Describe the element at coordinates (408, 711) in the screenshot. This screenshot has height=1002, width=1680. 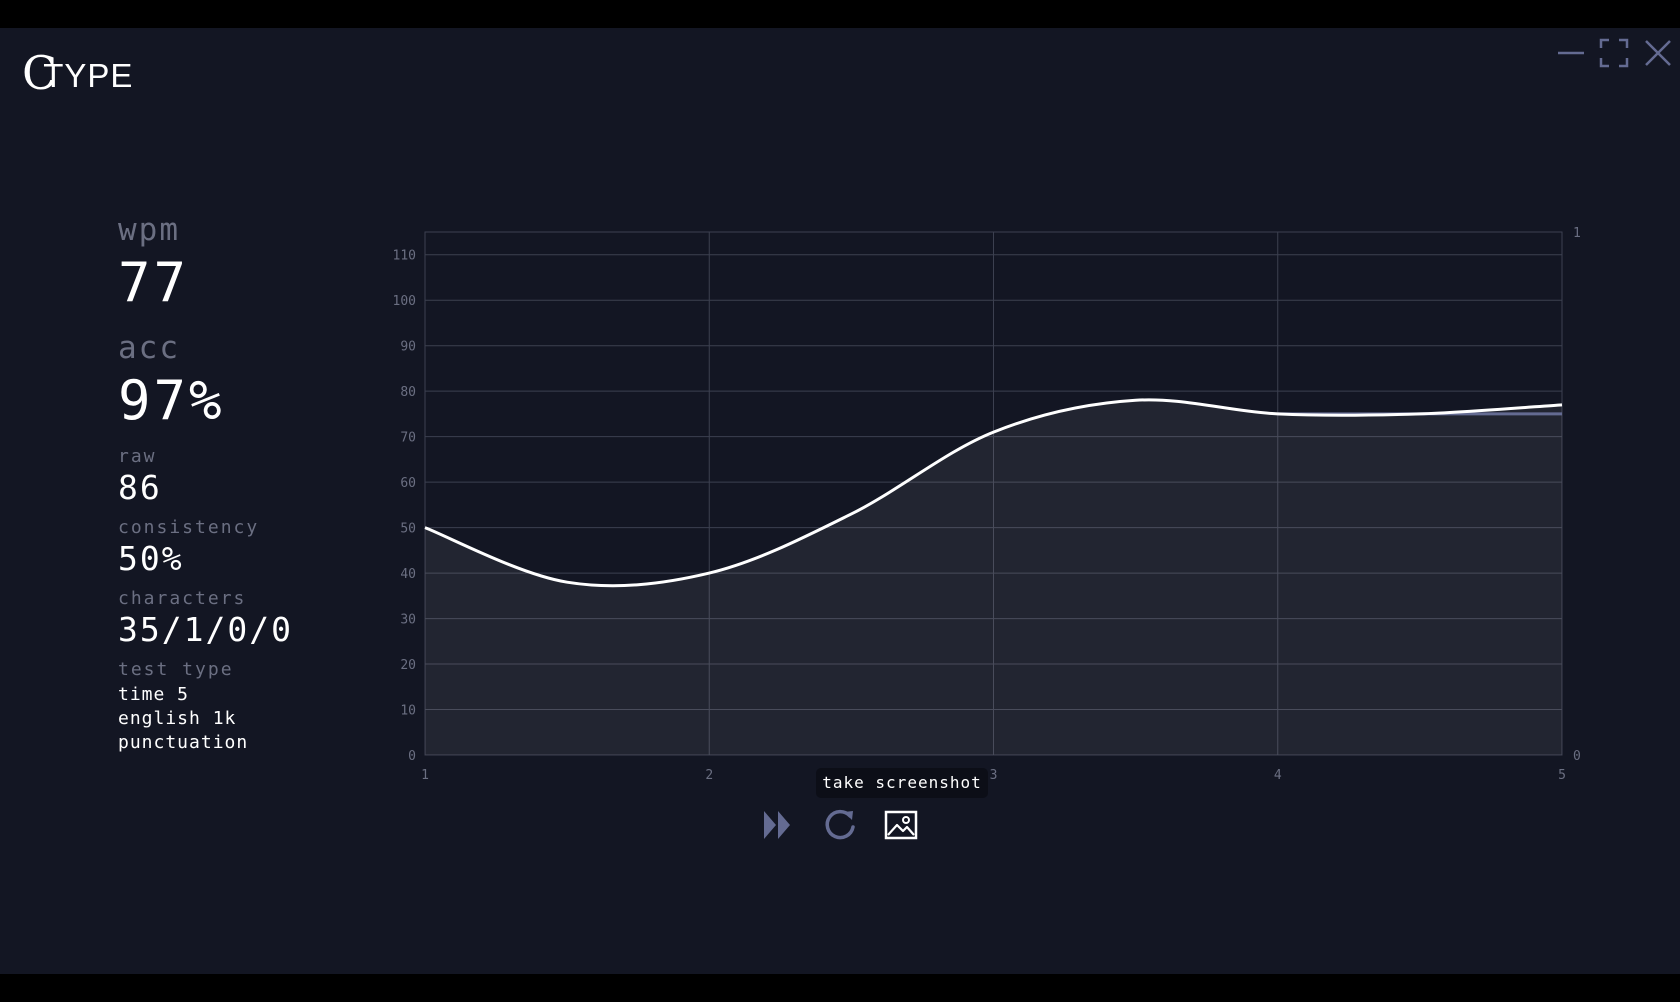
I see `y-tick-label: 10` at that location.